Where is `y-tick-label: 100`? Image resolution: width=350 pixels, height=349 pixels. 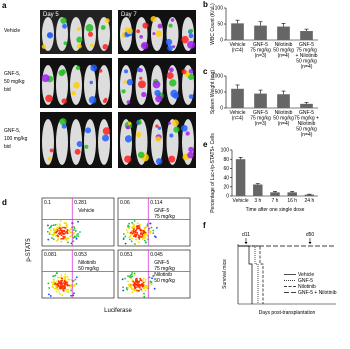 y-tick-label: 100 is located at coordinates (219, 9).